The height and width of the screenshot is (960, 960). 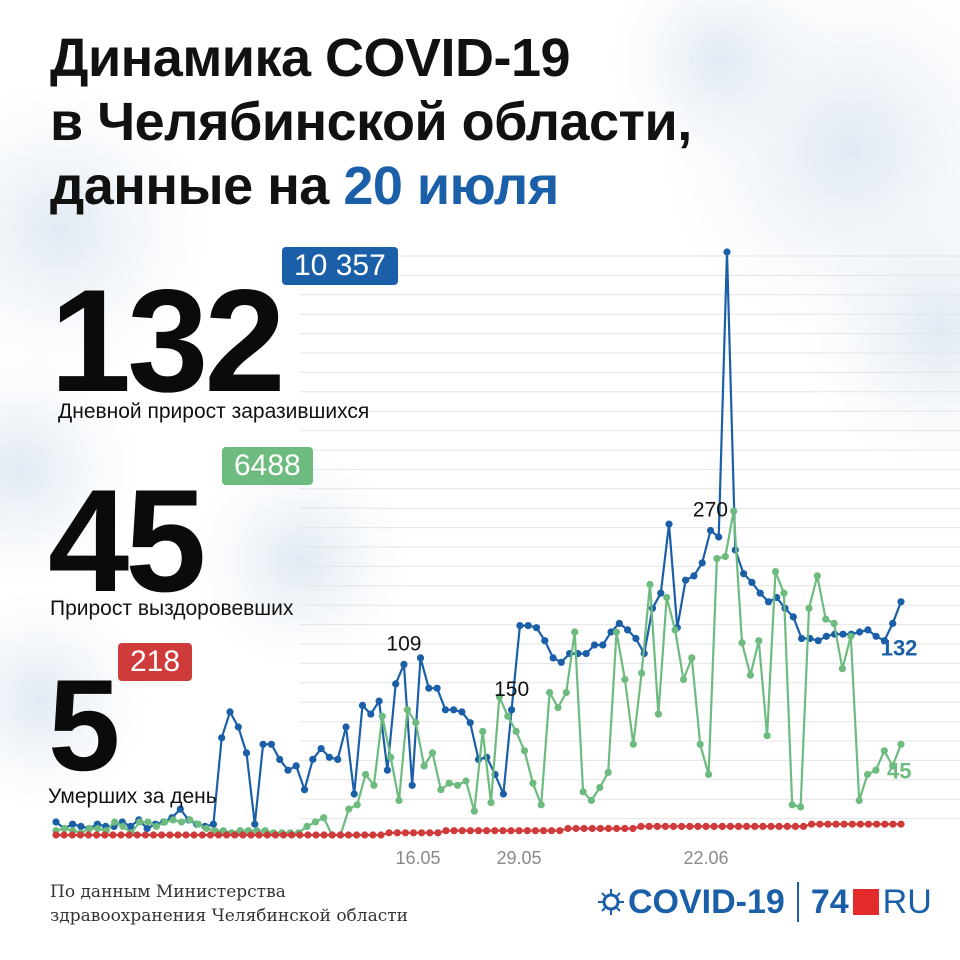 I want to click on logo-74-text: 74, so click(x=829, y=901).